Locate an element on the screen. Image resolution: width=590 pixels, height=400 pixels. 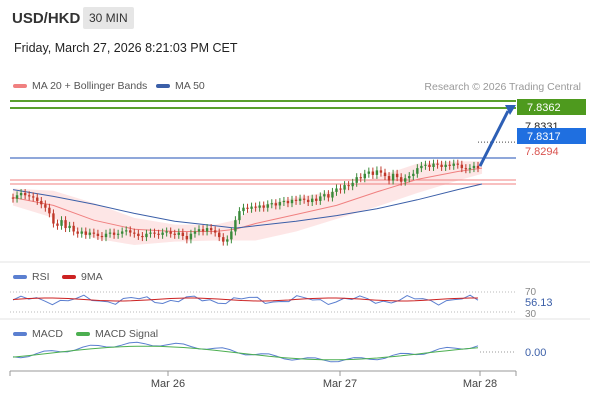
rsi-ma-swatch is located at coordinates (69, 277).